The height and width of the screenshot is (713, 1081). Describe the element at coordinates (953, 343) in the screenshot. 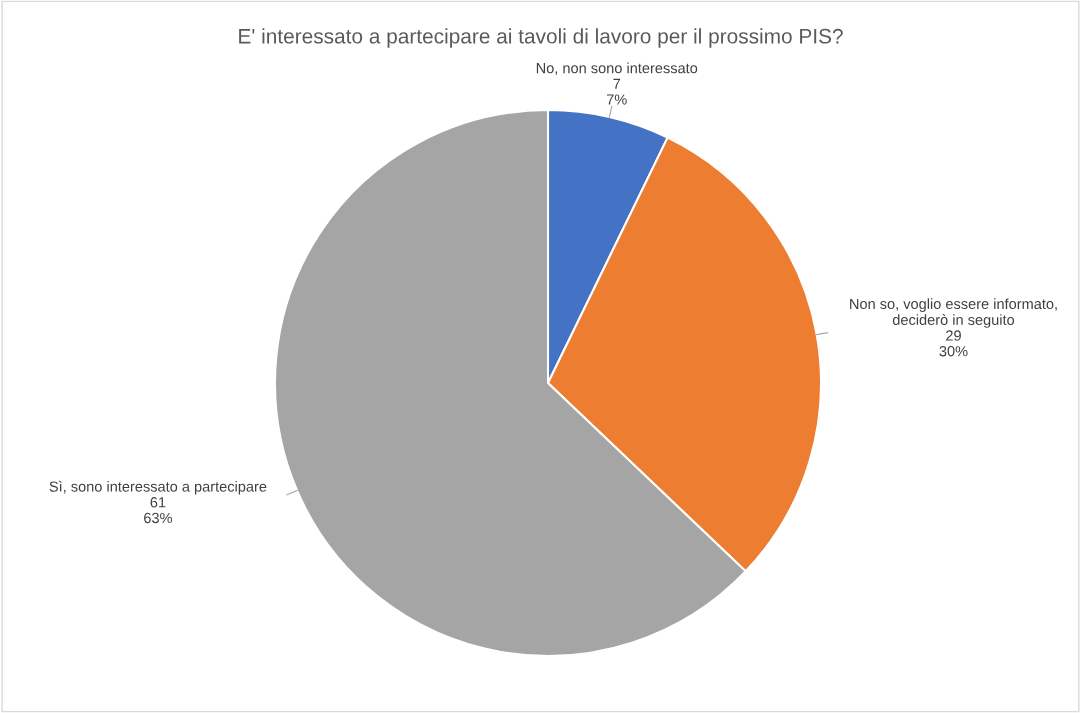

I see `data-label: 29 30%` at that location.